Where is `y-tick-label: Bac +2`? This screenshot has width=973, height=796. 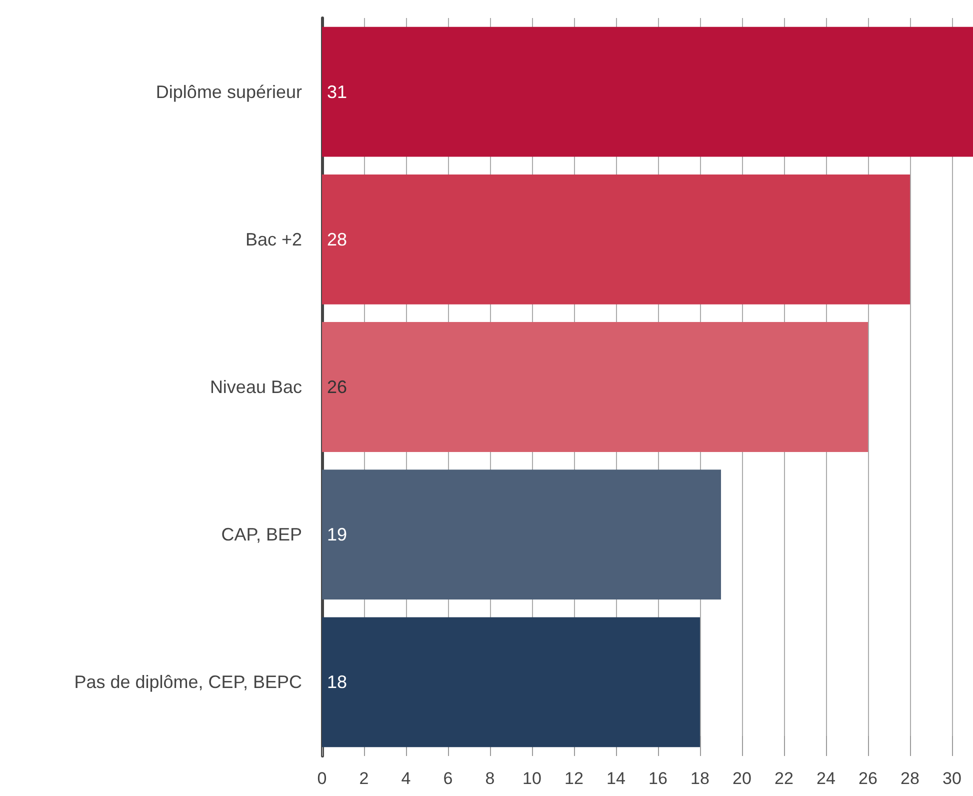
y-tick-label: Bac +2 is located at coordinates (273, 239).